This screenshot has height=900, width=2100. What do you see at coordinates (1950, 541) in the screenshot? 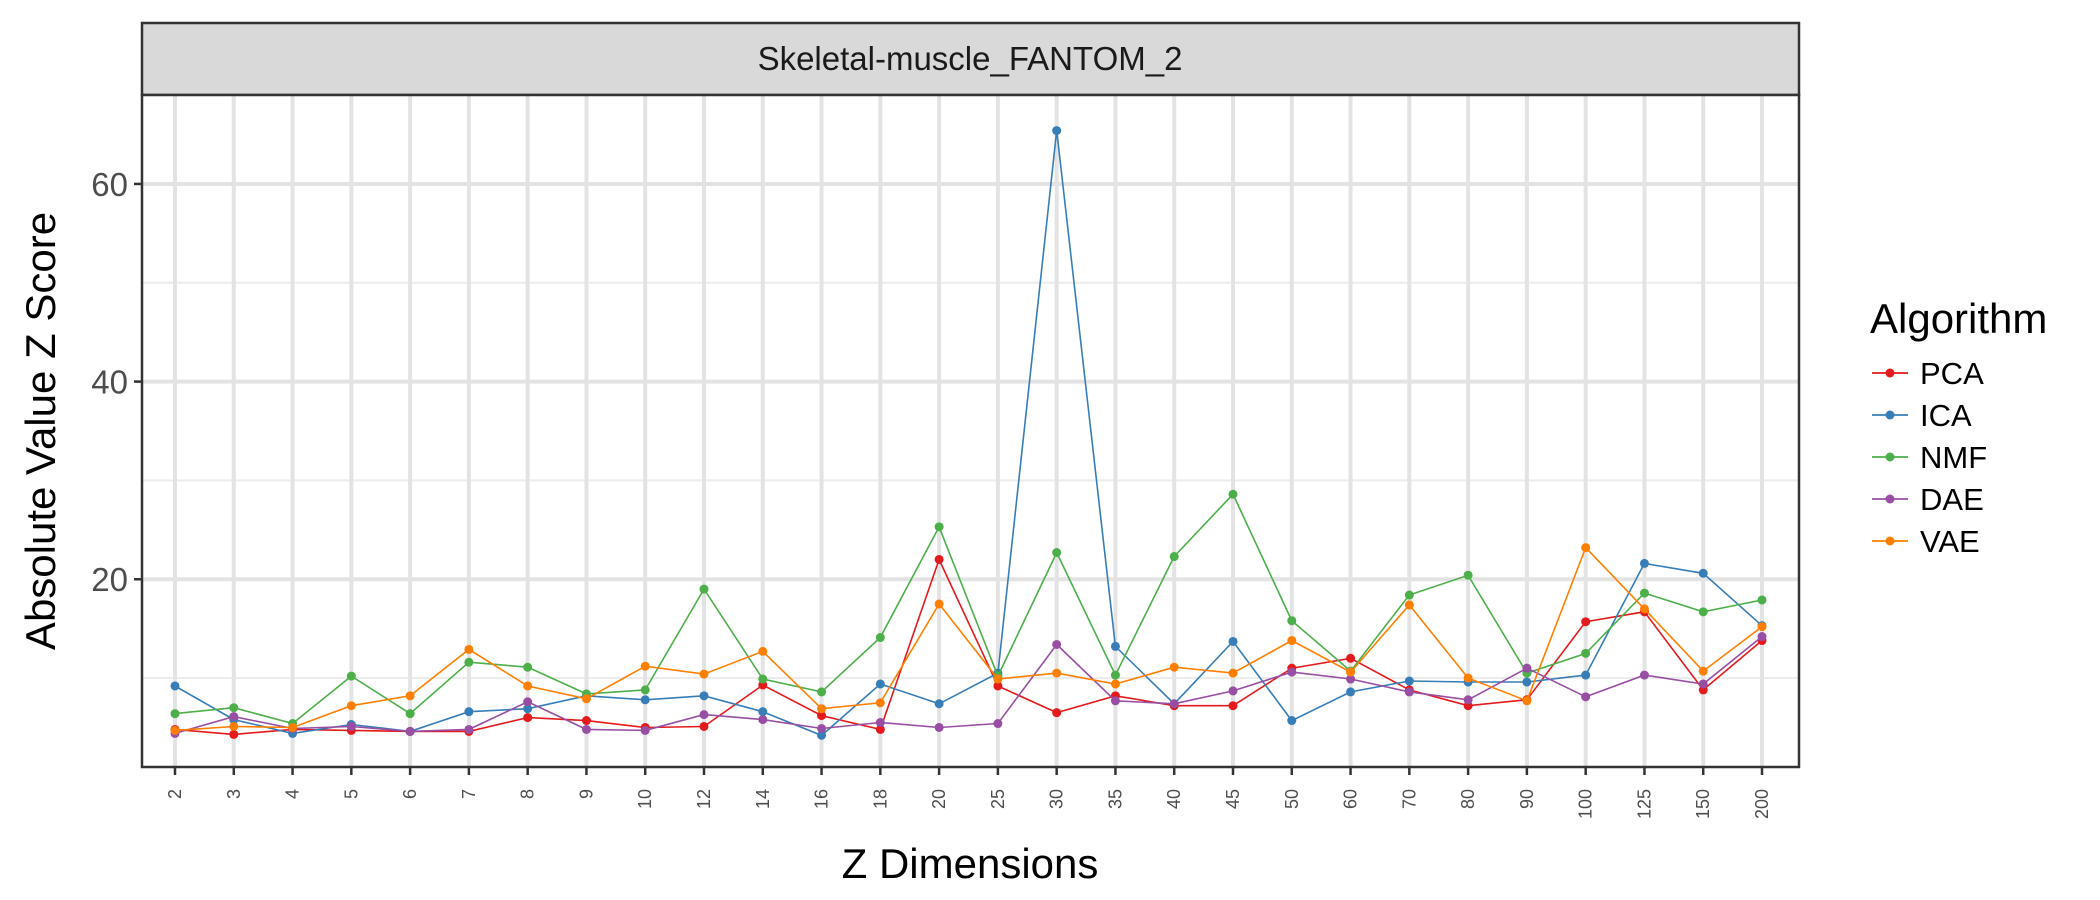
I see `legend-label: VAE` at bounding box center [1950, 541].